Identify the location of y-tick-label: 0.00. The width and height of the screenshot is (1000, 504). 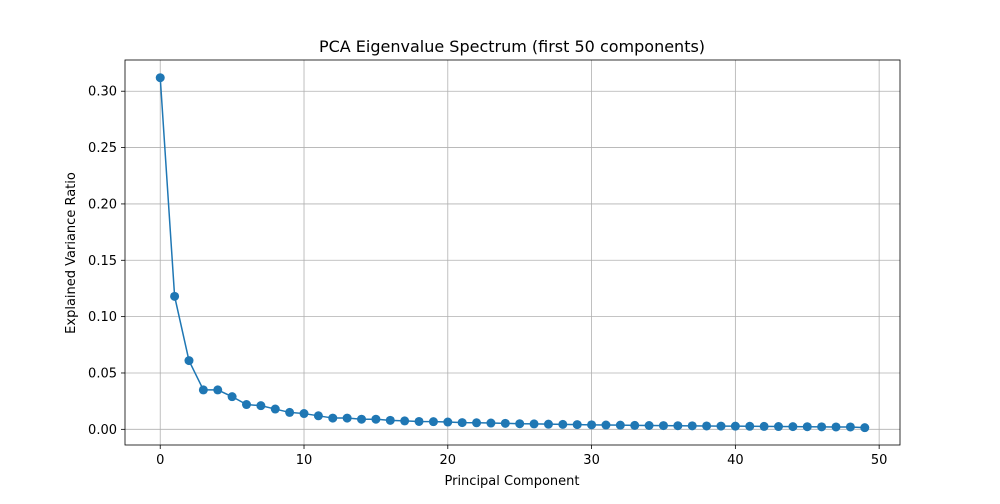
(102, 430).